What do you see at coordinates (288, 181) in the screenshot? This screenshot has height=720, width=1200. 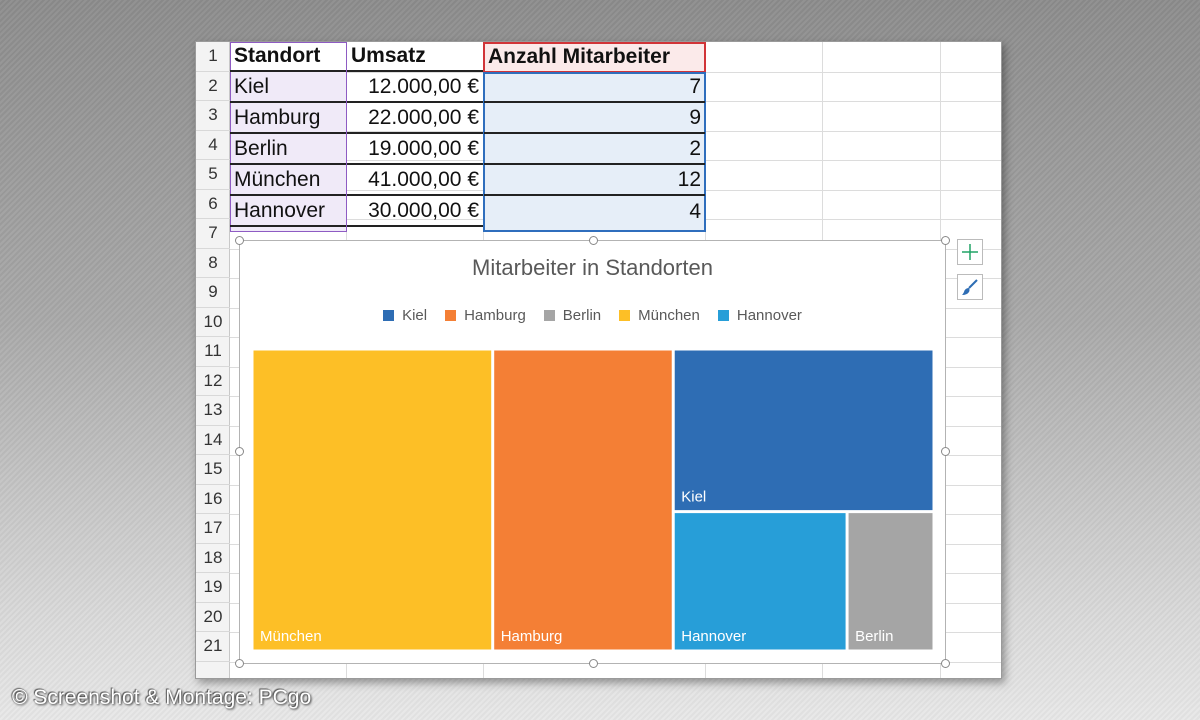 I see `cell-standort: München` at bounding box center [288, 181].